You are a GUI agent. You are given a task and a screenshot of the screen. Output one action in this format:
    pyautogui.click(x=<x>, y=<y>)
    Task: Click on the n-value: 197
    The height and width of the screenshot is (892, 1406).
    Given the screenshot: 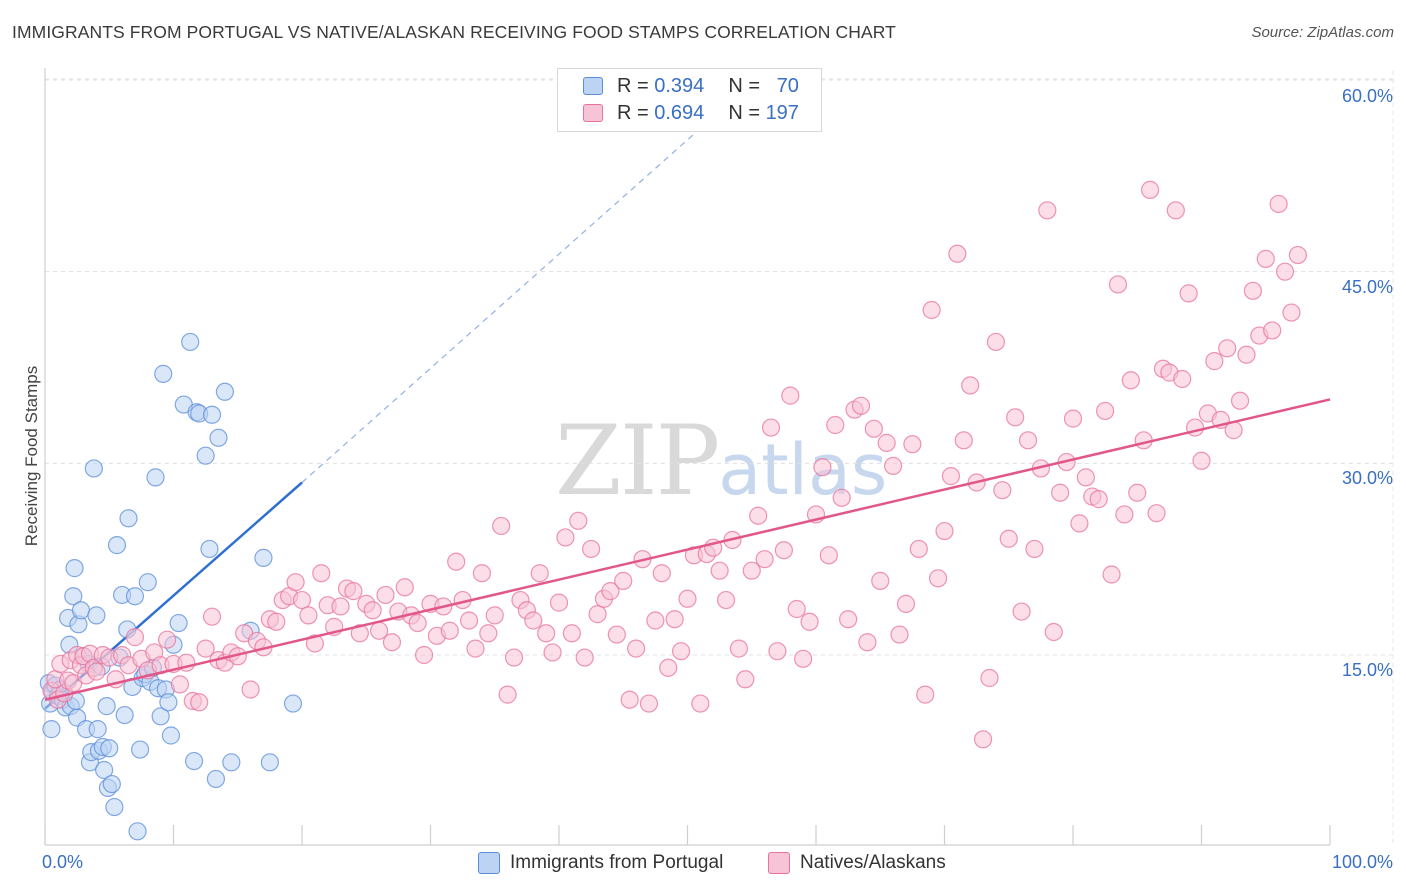 What is the action you would take?
    pyautogui.click(x=782, y=112)
    